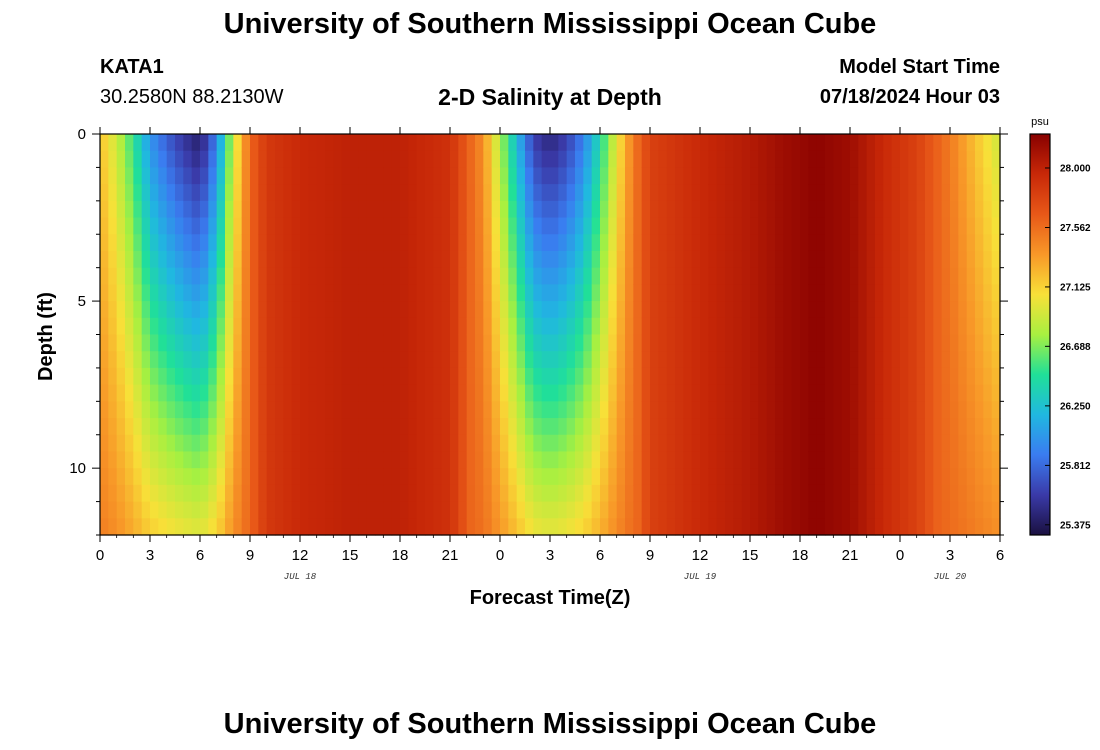 The width and height of the screenshot is (1100, 750). I want to click on colorbar-tick-label: 28.000, so click(1075, 168).